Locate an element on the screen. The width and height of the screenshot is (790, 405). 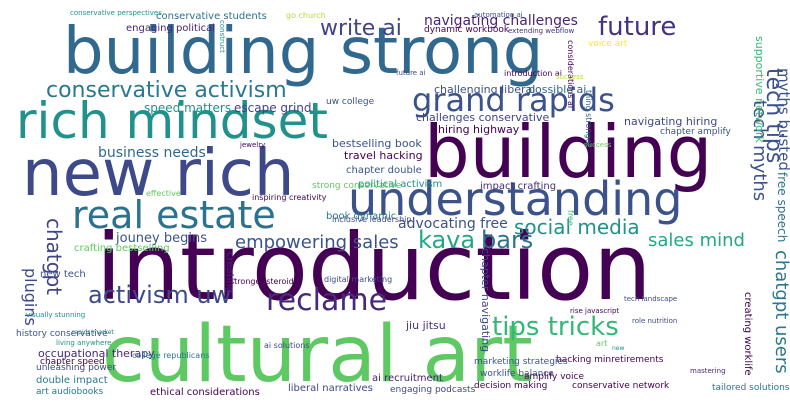
word-construct: construct is located at coordinates (222, 36).